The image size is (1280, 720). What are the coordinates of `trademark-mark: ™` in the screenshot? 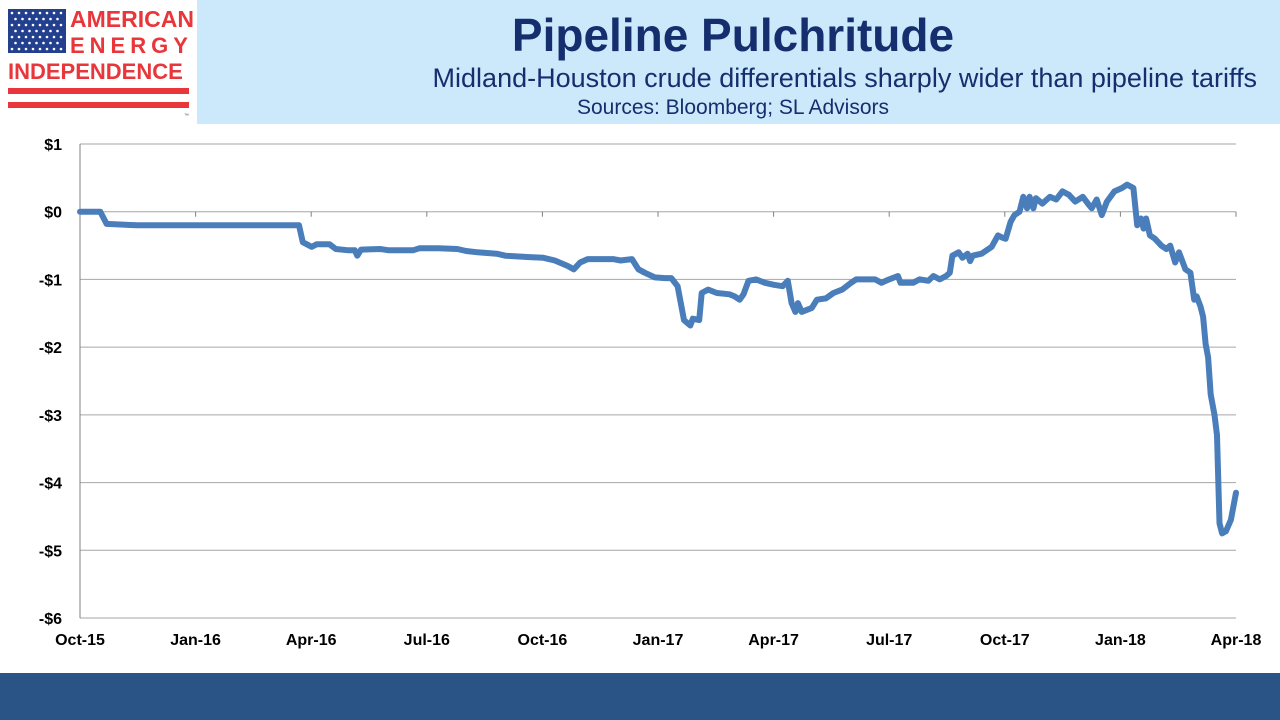 It's located at (186, 116).